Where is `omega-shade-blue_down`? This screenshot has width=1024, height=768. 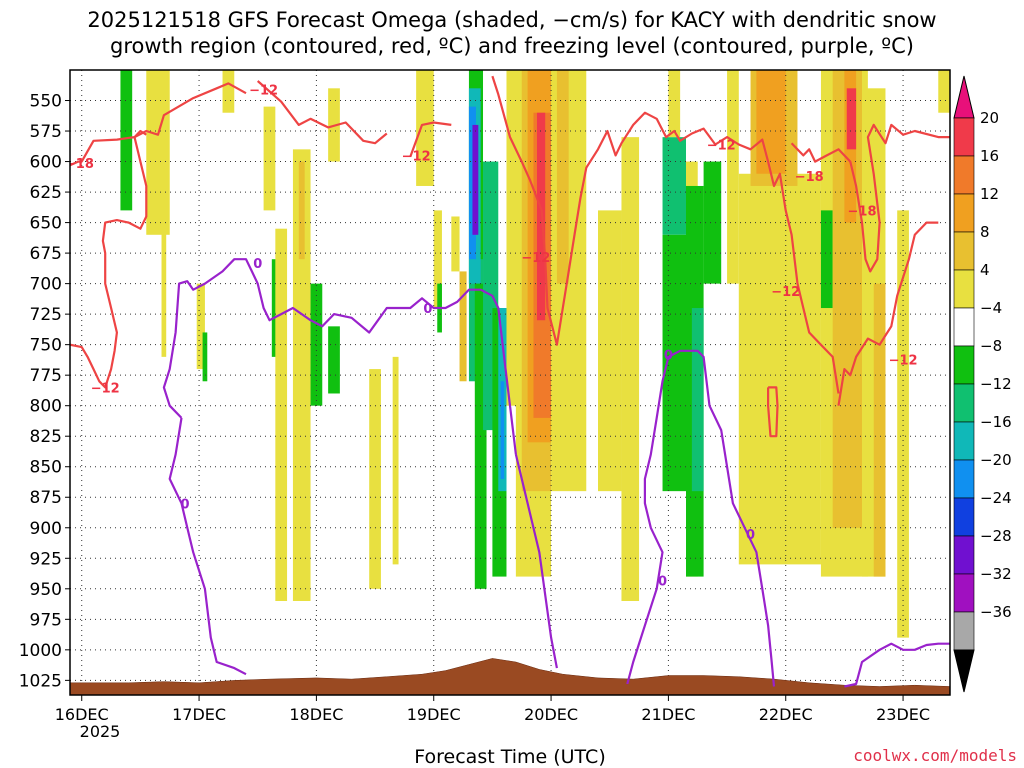 omega-shade-blue_down is located at coordinates (502, 430).